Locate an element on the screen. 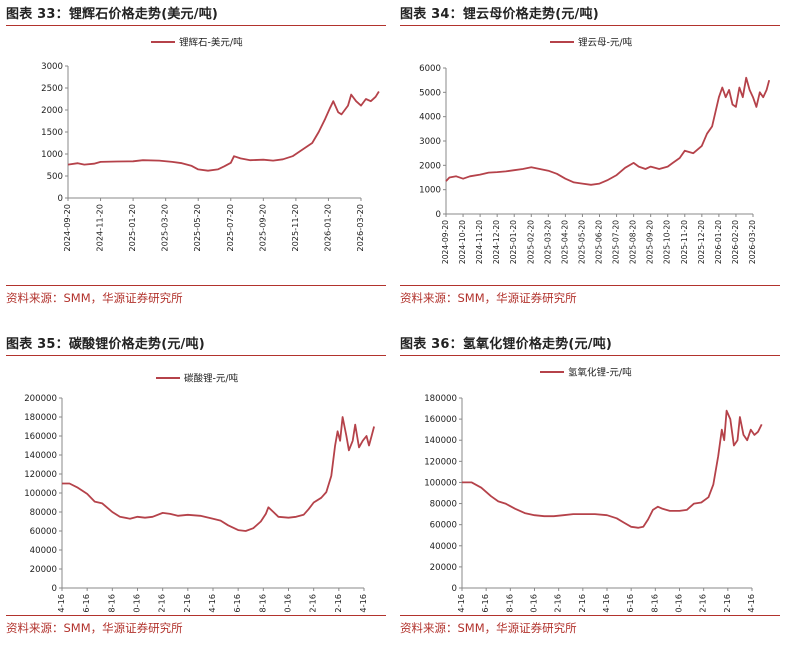 This screenshot has height=657, width=793. x-tick-label: 2025-02-20 is located at coordinates (530, 242).